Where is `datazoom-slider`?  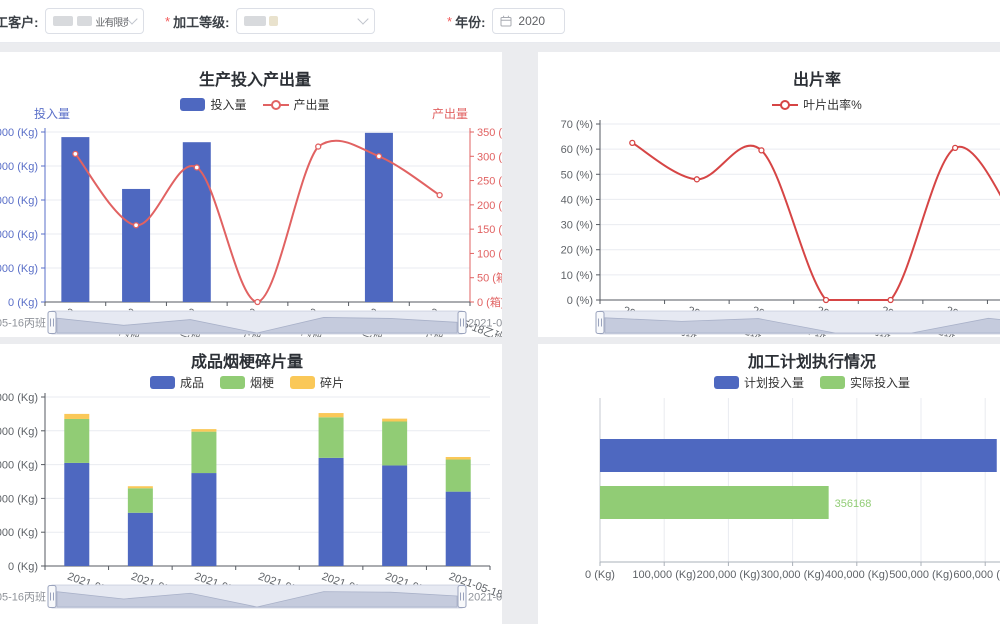
datazoom-slider is located at coordinates (797, 322).